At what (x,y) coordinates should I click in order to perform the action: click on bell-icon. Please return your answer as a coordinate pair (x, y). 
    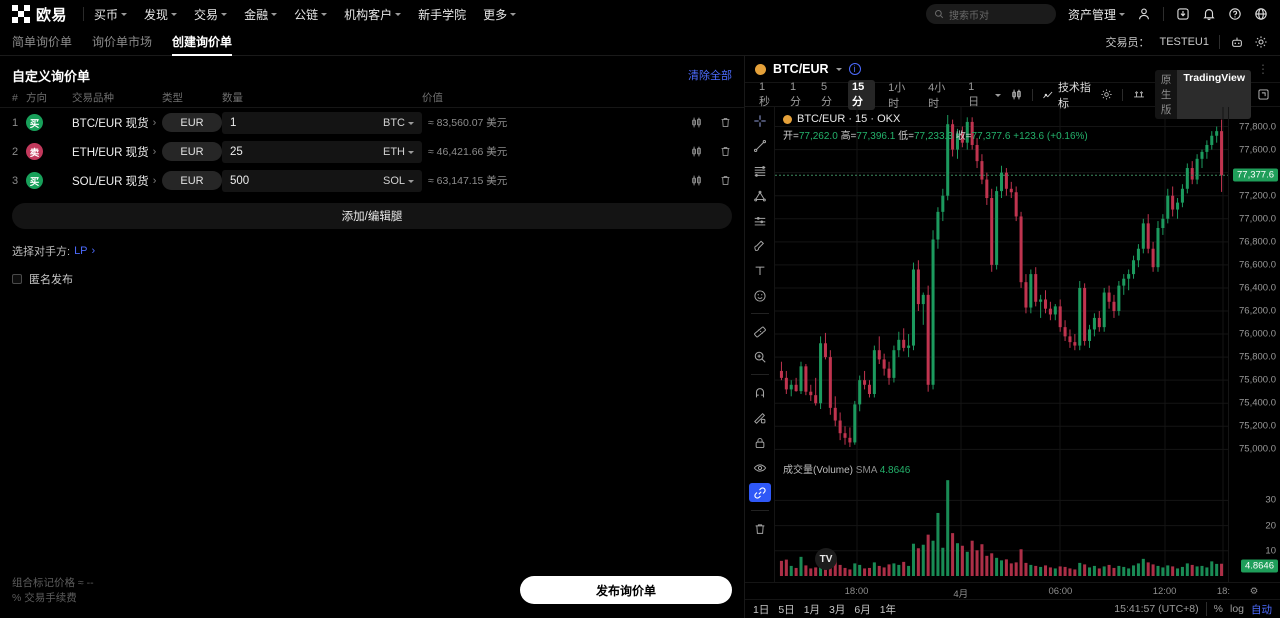
    Looking at the image, I should click on (1209, 14).